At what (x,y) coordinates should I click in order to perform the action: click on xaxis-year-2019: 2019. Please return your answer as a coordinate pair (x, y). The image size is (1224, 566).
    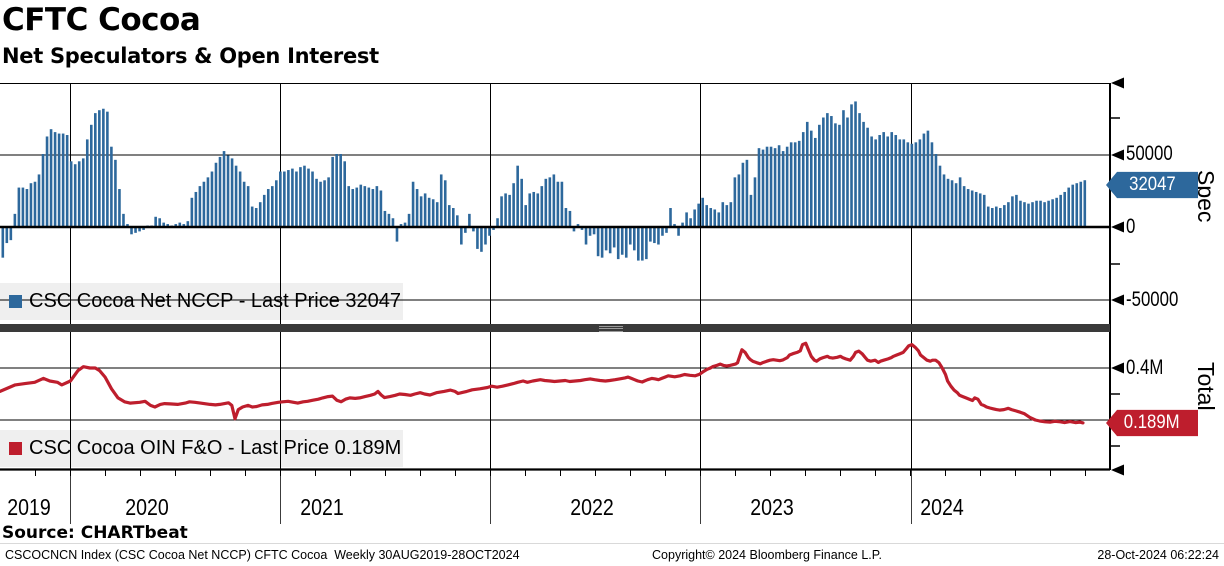
    Looking at the image, I should click on (29, 507).